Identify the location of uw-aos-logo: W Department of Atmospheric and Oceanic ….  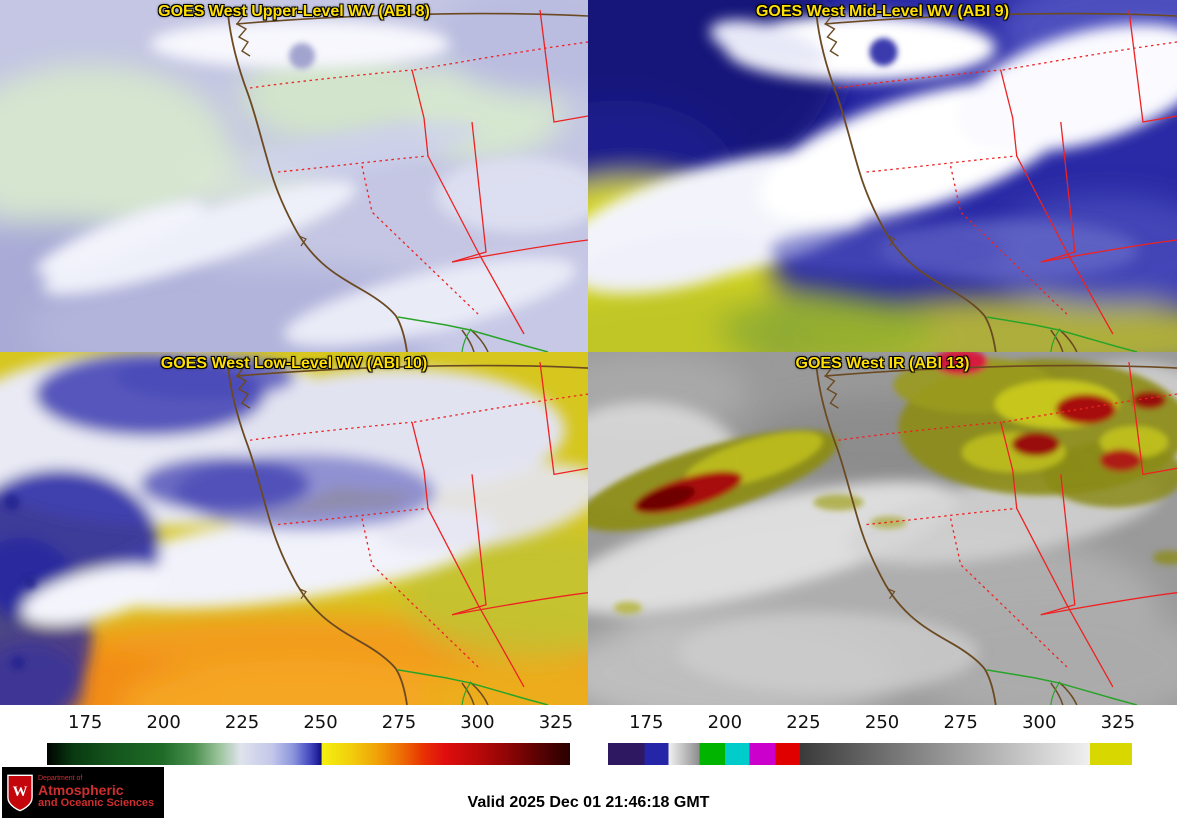
(83, 792).